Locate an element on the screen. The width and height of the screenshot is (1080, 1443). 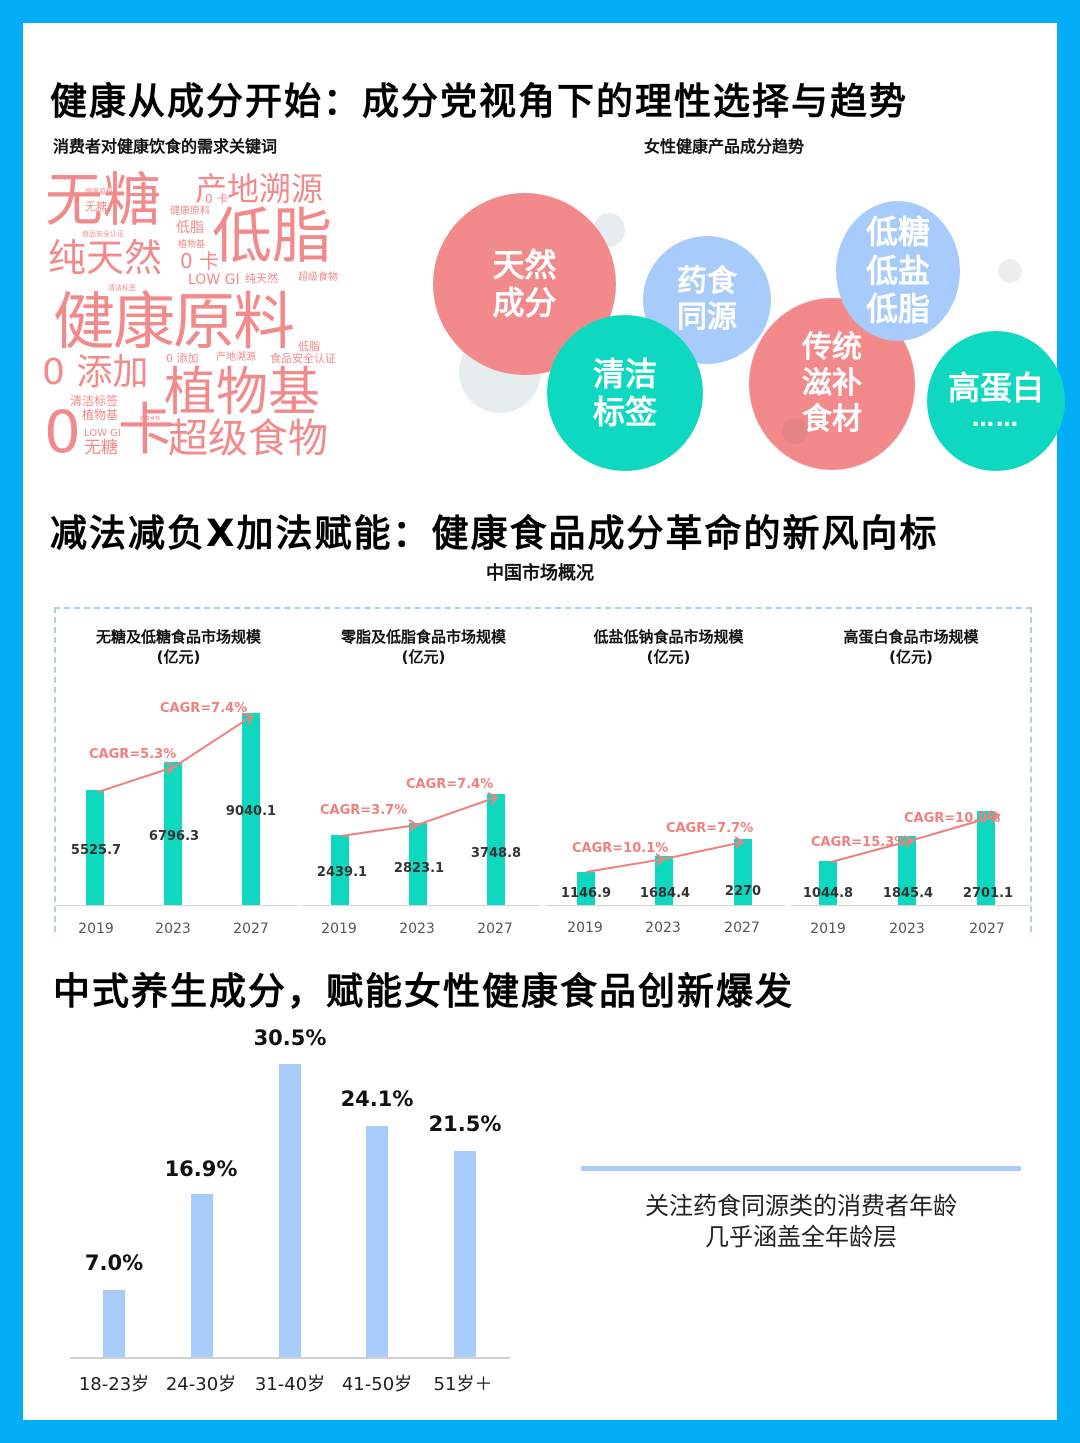
value-label: 1146.9 is located at coordinates (586, 893).